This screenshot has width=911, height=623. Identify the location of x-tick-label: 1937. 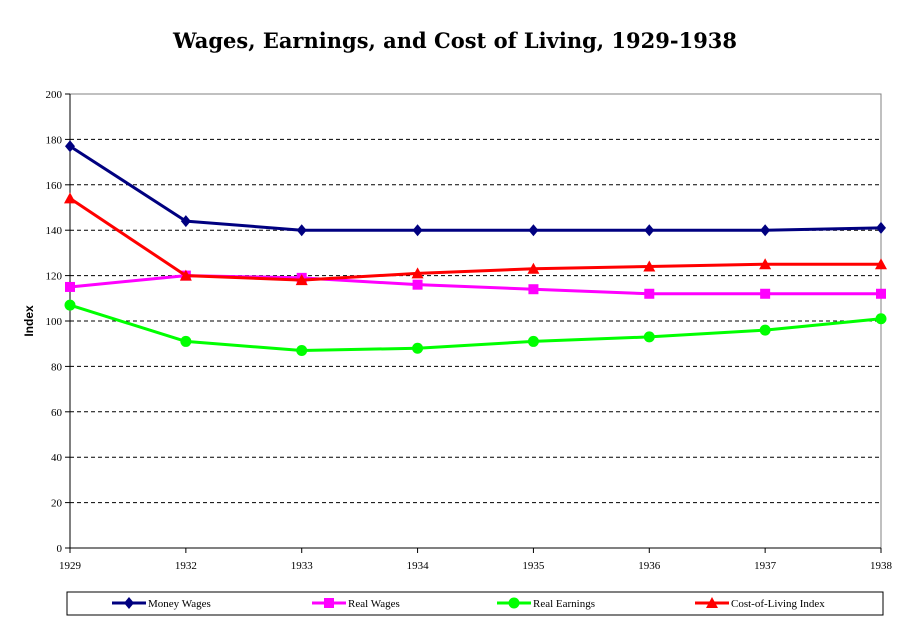
(765, 566).